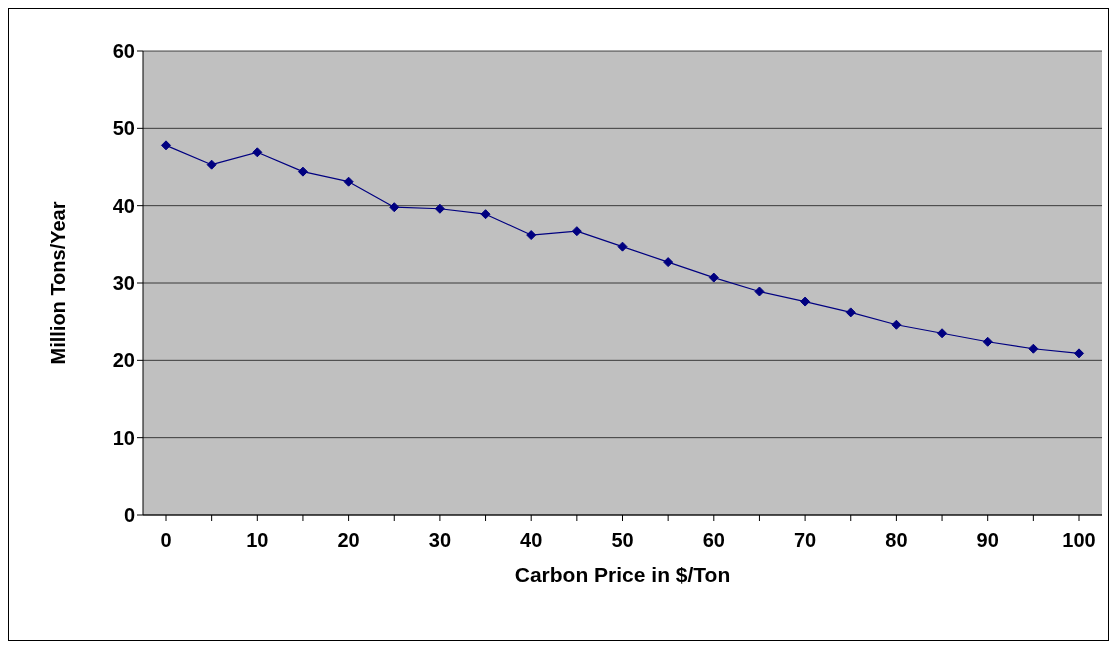  What do you see at coordinates (166, 540) in the screenshot?
I see `x-tick-label: 0` at bounding box center [166, 540].